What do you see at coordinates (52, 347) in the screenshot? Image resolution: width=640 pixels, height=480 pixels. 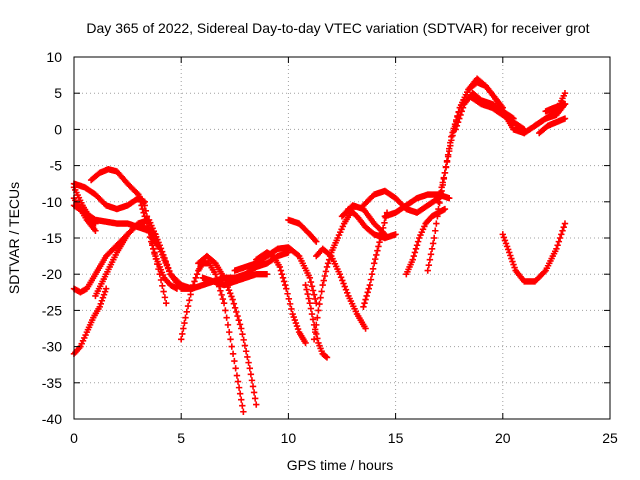 I see `y-tick-label: -30` at bounding box center [52, 347].